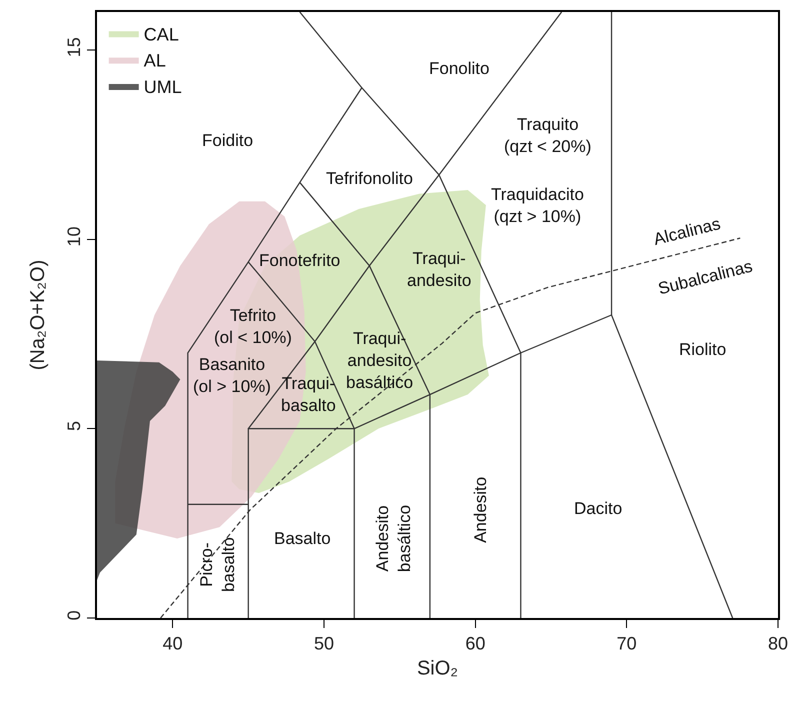  What do you see at coordinates (598, 508) in the screenshot?
I see `annotation: Dacito` at bounding box center [598, 508].